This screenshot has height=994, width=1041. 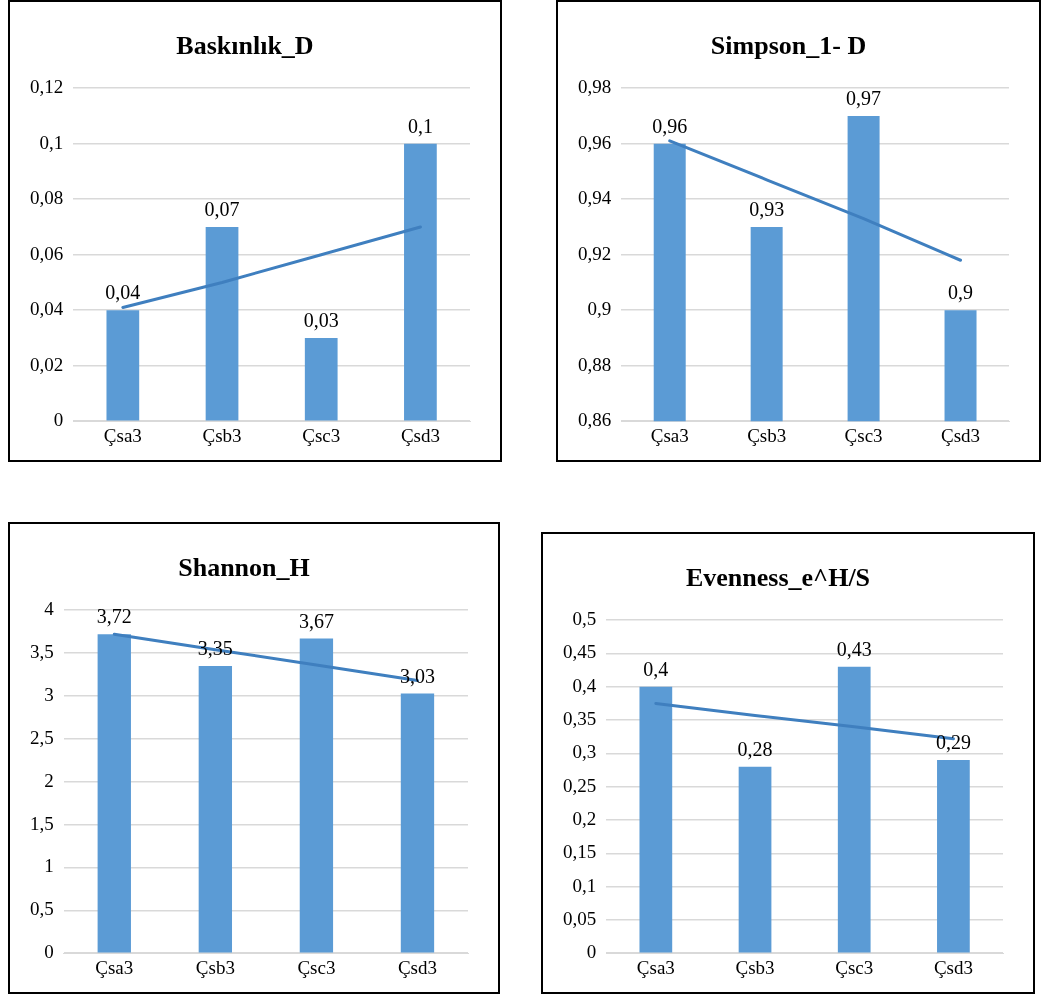 What do you see at coordinates (599, 309) in the screenshot?
I see `y-tick-label: 0,9` at bounding box center [599, 309].